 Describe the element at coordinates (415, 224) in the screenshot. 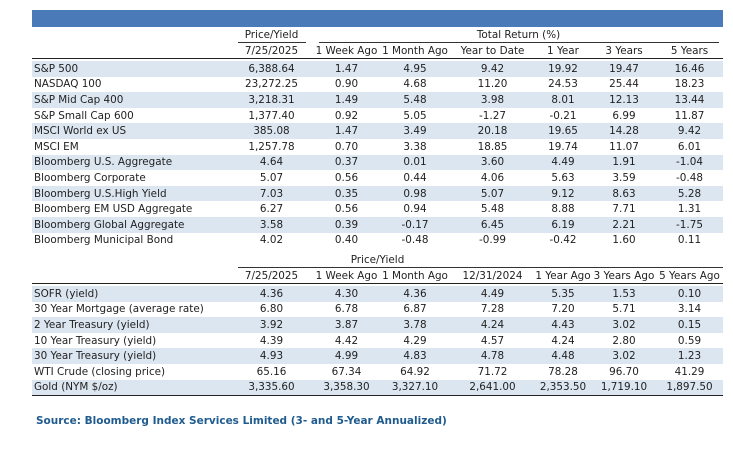

I see `table-cell: -0.17` at that location.